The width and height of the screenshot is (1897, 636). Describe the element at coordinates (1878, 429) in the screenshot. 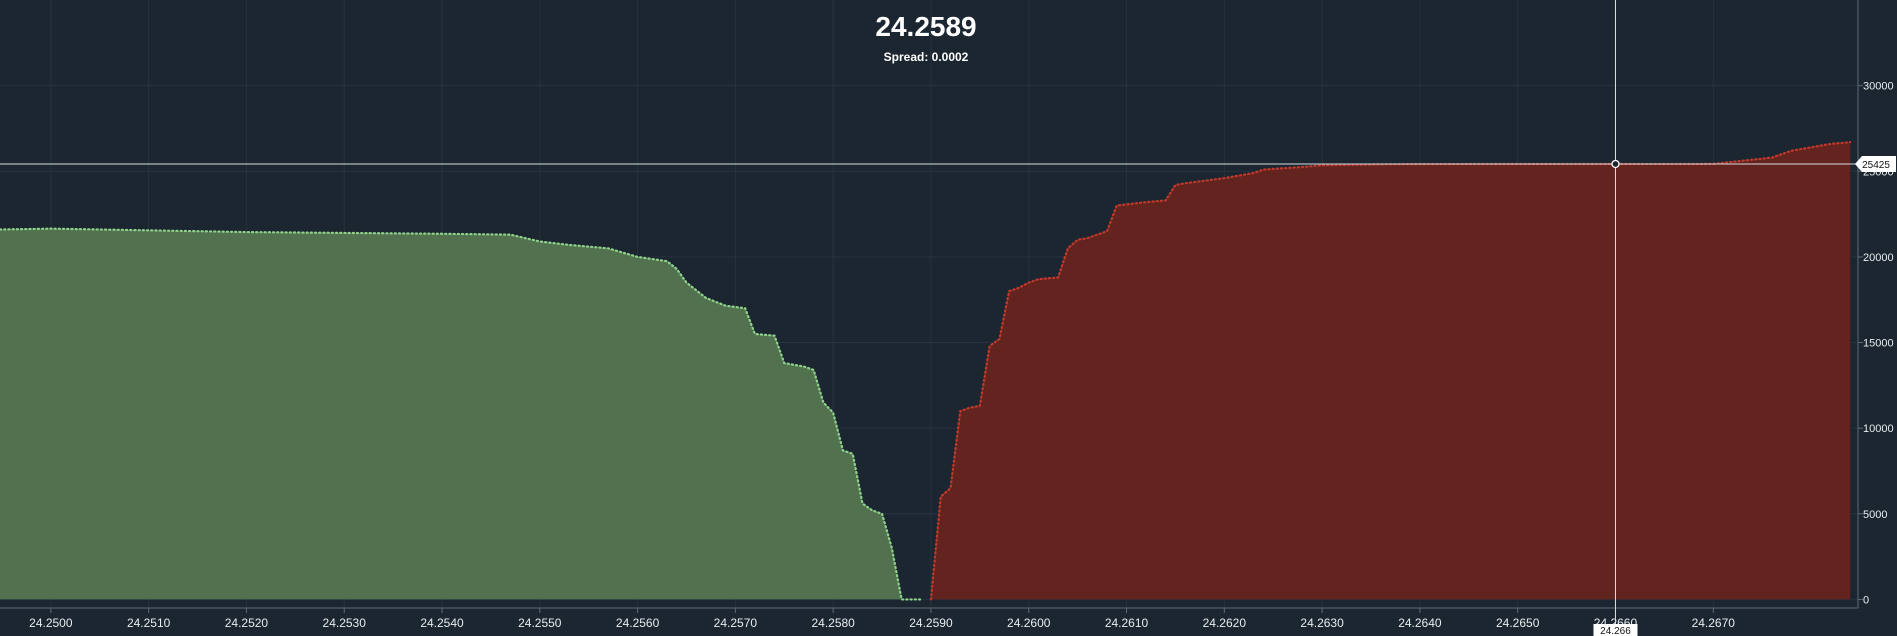

I see `y-tick-label: 10000` at that location.